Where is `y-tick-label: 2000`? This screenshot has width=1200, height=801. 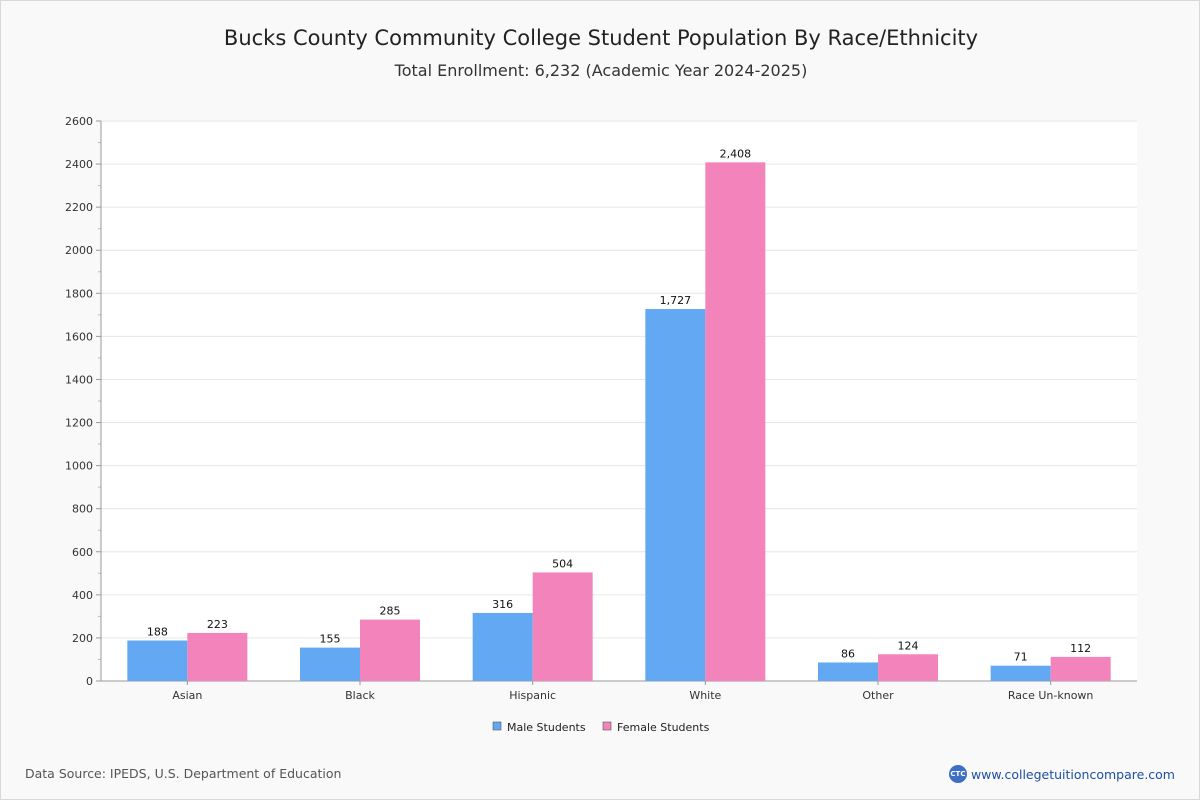
y-tick-label: 2000 is located at coordinates (79, 250).